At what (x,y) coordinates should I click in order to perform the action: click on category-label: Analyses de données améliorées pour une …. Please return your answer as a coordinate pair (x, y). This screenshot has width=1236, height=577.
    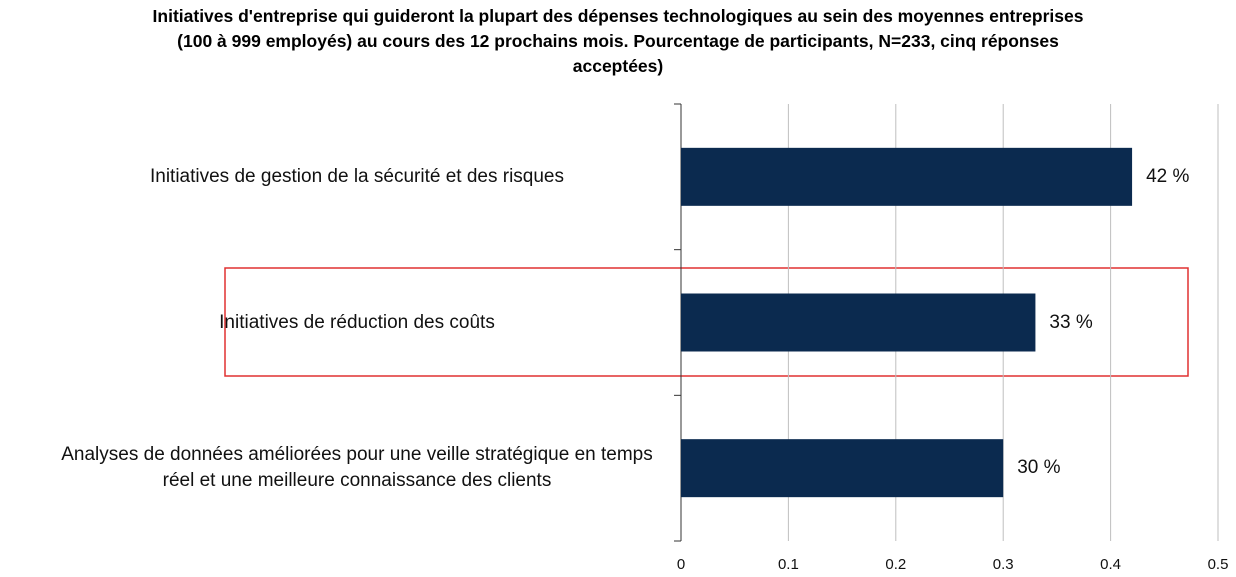
    Looking at the image, I should click on (357, 468).